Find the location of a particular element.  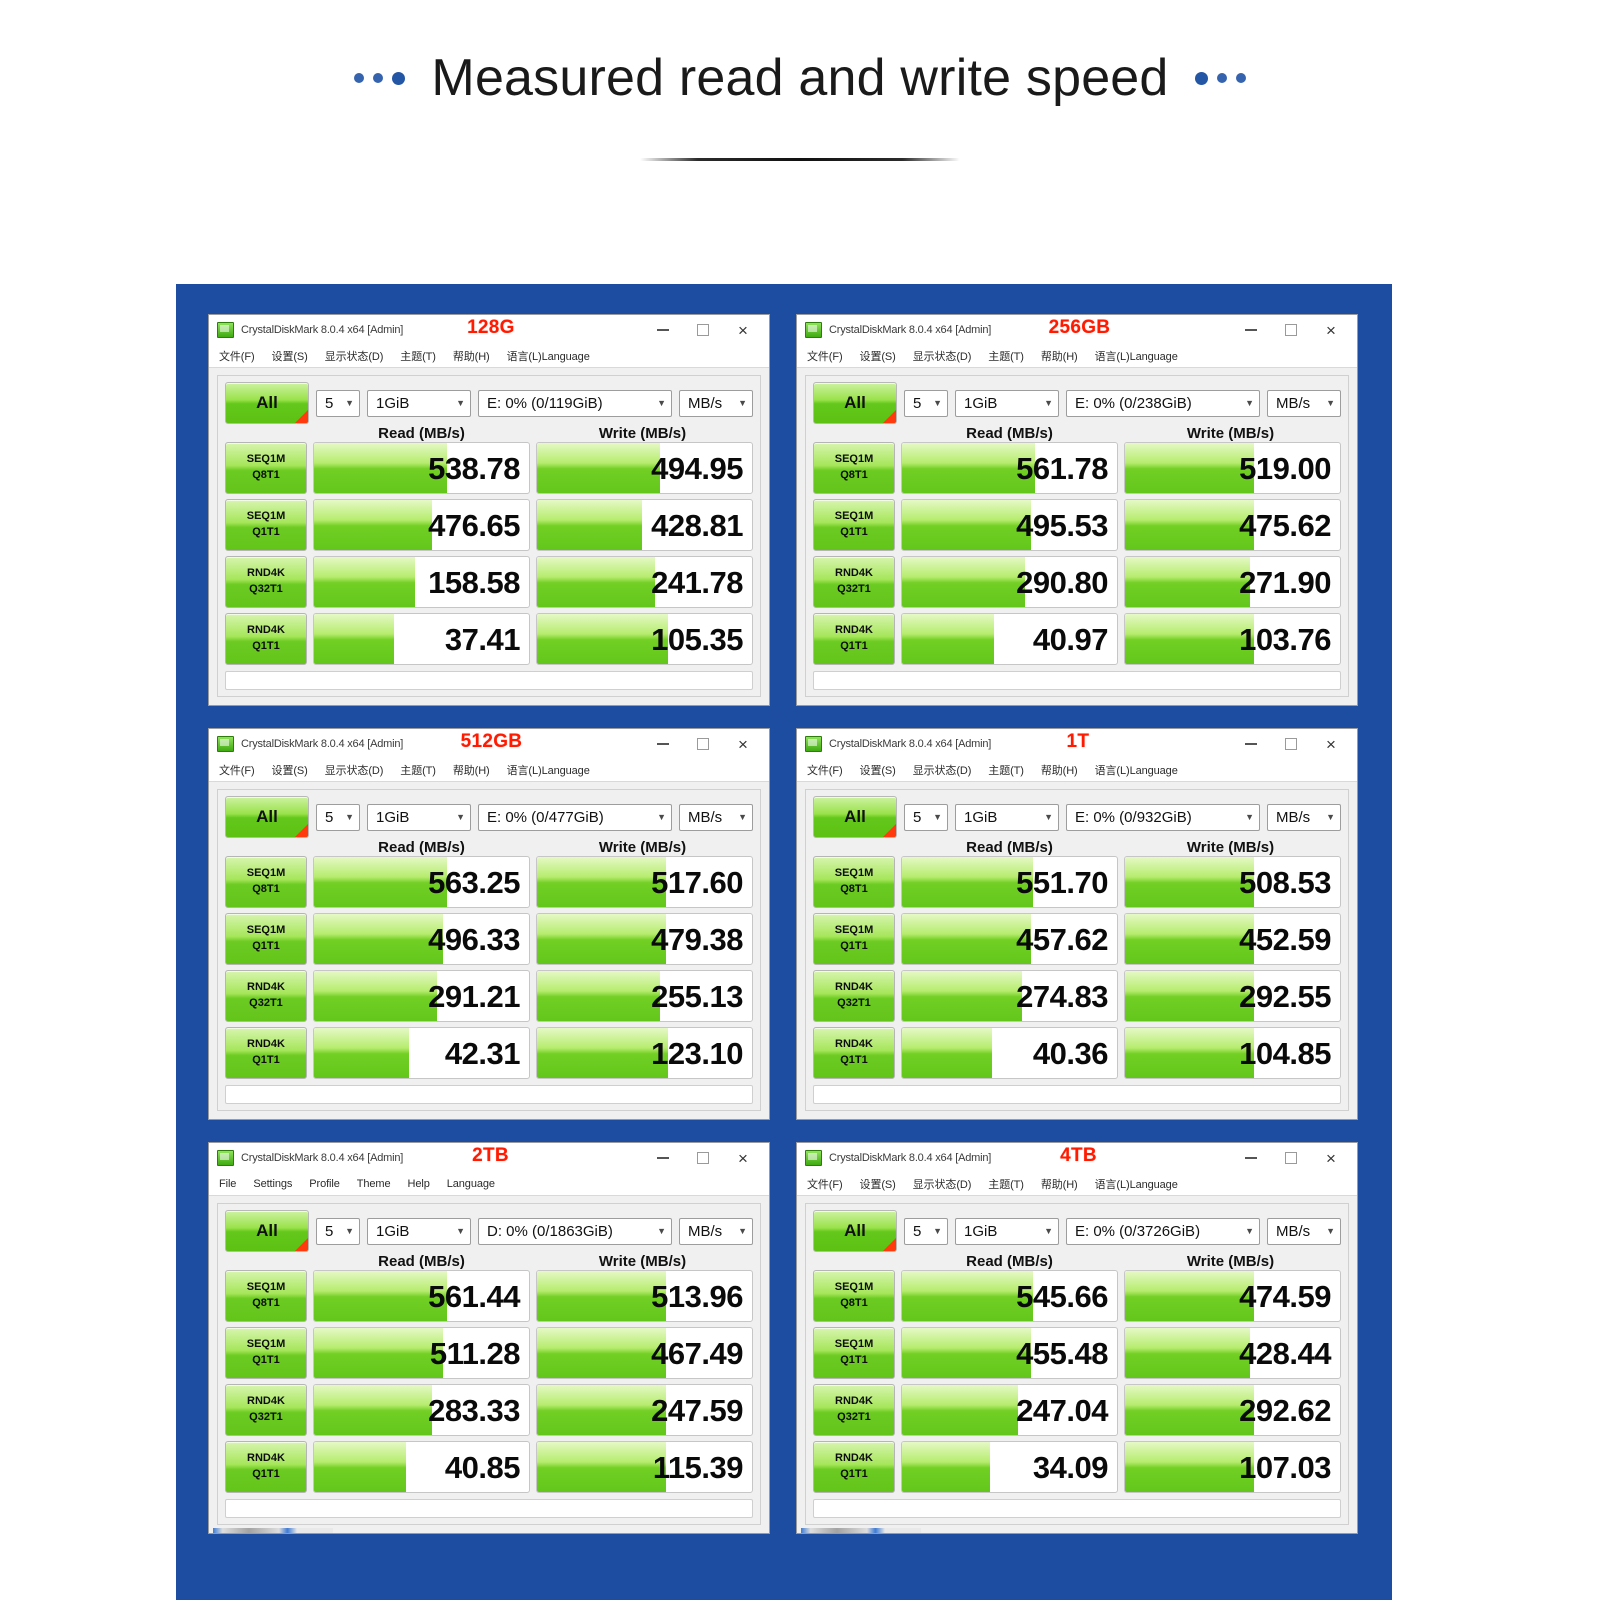

benchmark-toolbar: All 5 ▼ 1GiB ▼ E: 0% (0/119GiB) ▼ MB/s ▼ is located at coordinates (489, 403).